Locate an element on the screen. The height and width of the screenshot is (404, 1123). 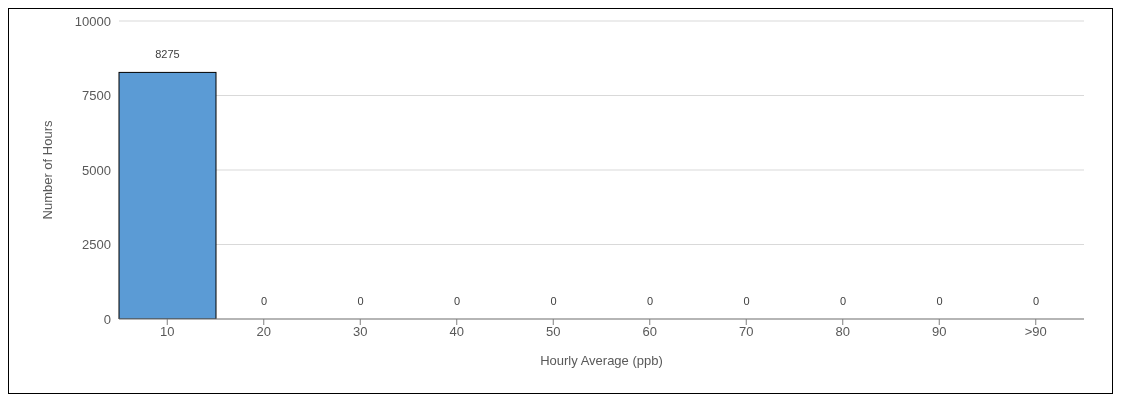
x-tick-label: 90 is located at coordinates (939, 332).